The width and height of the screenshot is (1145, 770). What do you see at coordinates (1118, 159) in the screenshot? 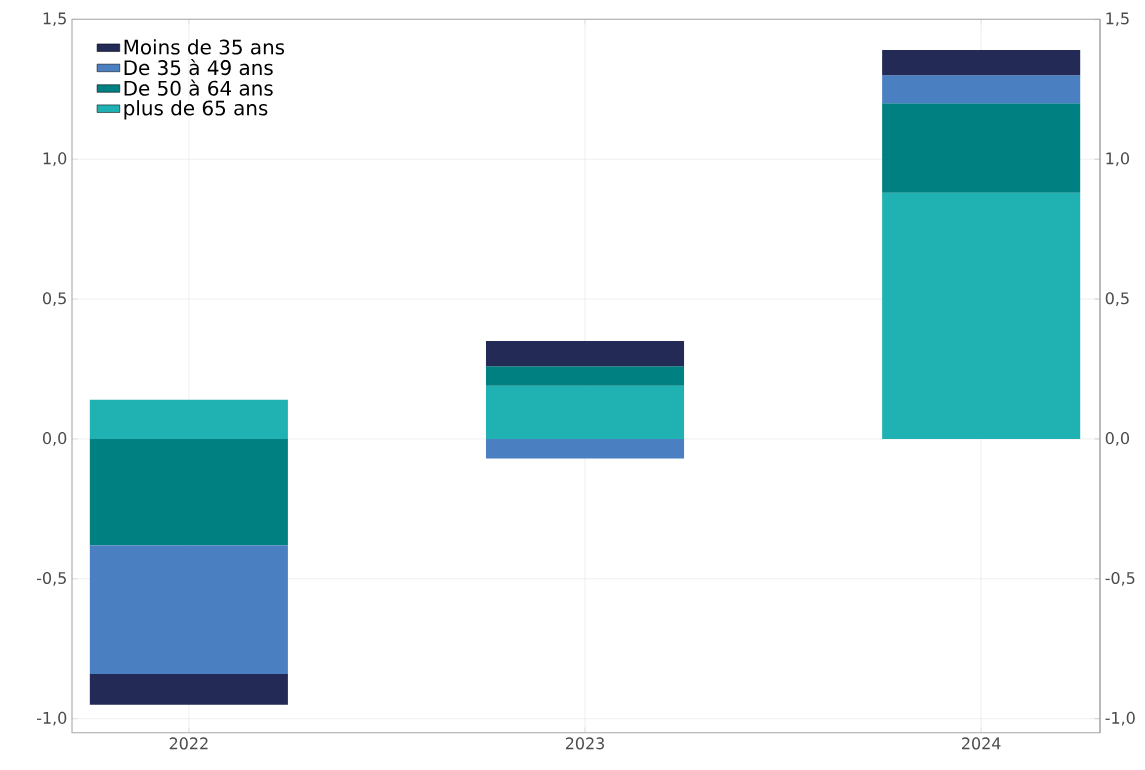
I see `y2-tick-label: 1,0` at bounding box center [1118, 159].